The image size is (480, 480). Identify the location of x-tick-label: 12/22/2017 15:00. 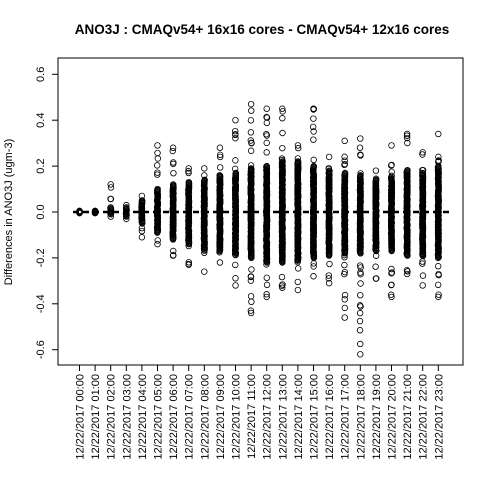
(315, 417).